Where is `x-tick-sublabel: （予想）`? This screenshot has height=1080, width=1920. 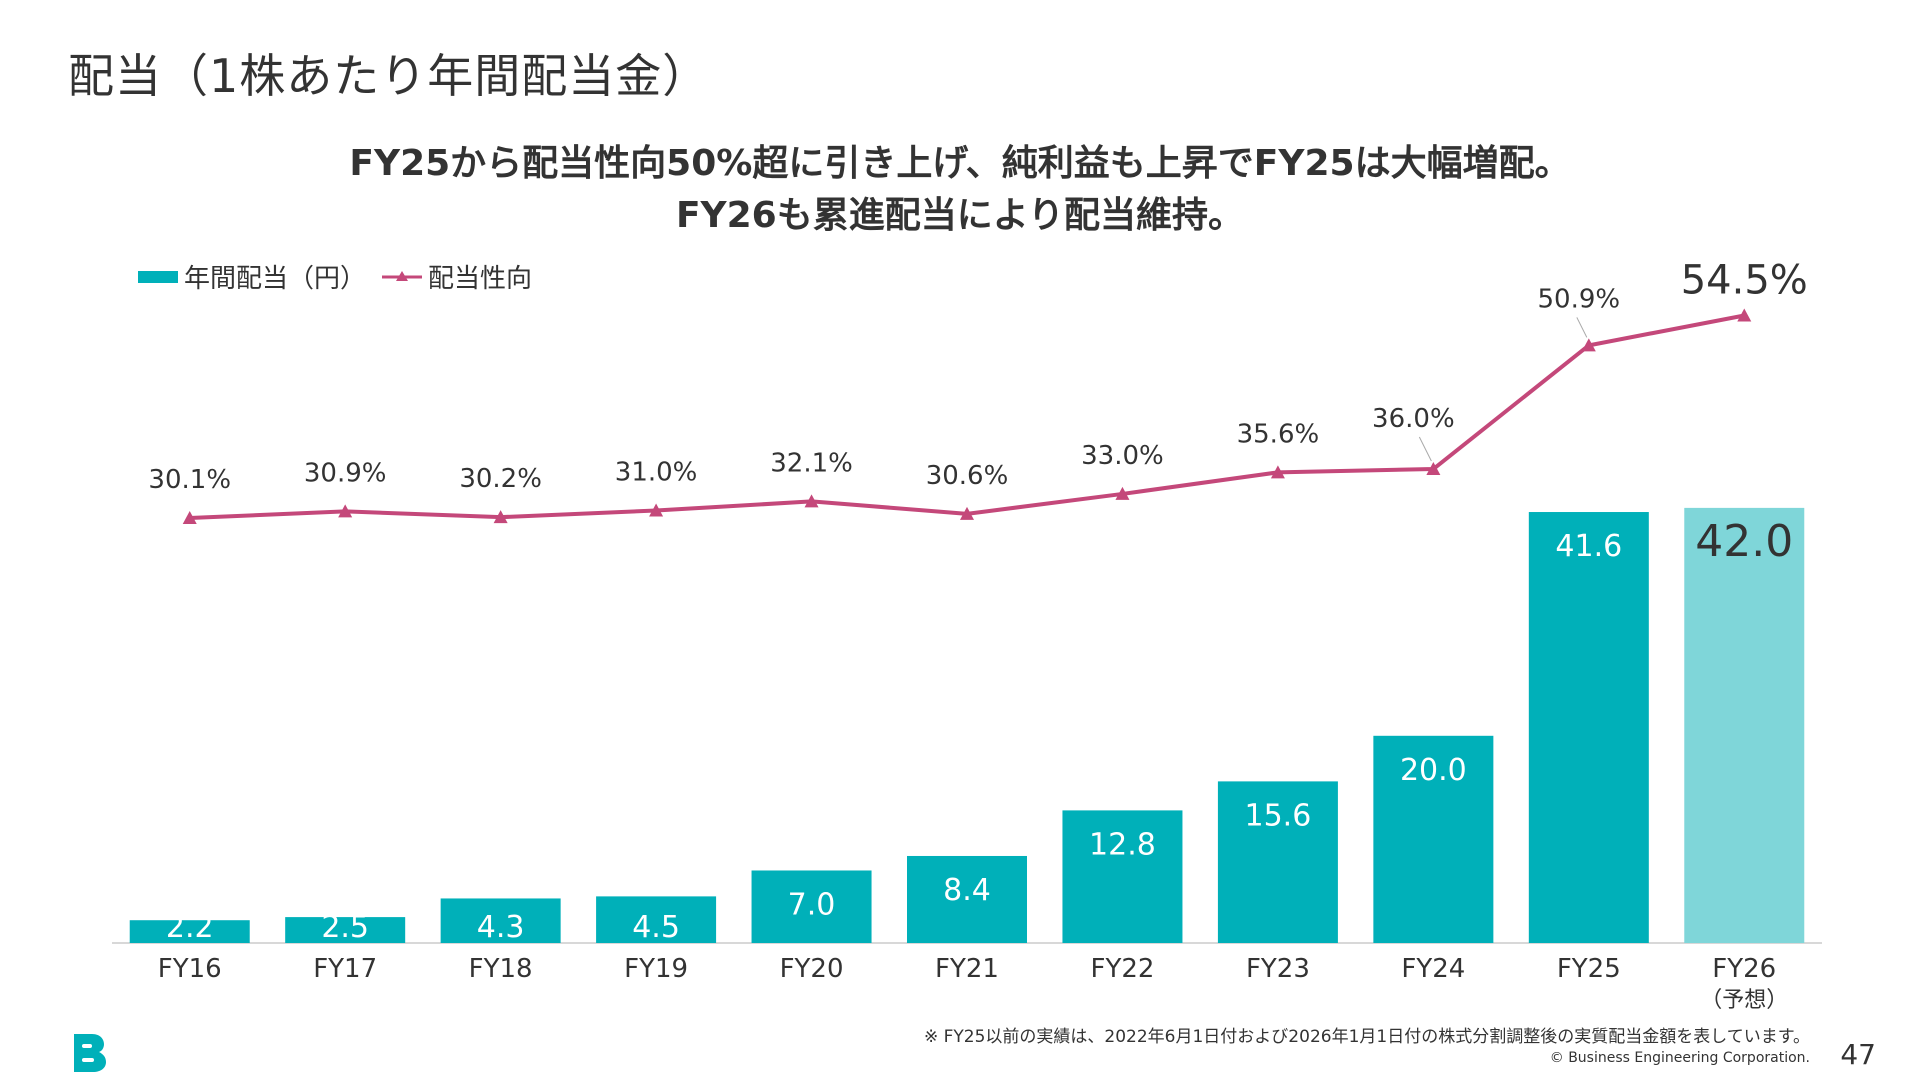
x-tick-sublabel: （予想） is located at coordinates (1744, 1000).